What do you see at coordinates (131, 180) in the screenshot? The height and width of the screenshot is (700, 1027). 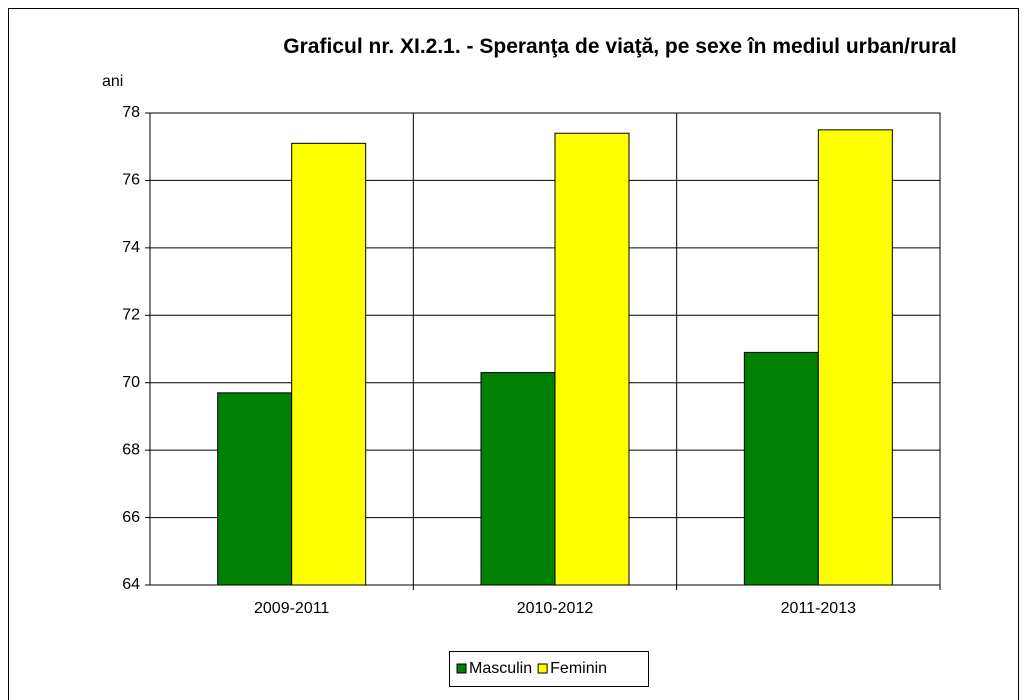 I see `y-tick-label: 76` at bounding box center [131, 180].